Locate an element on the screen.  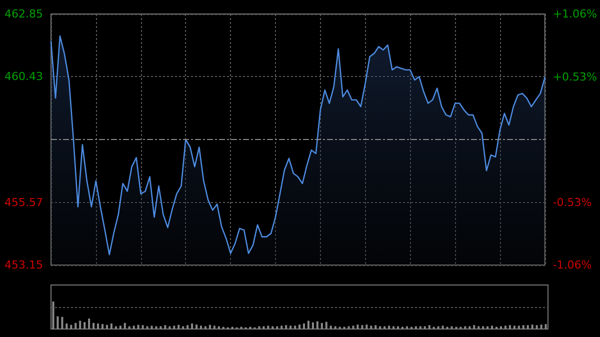
y-tick-label: 453.15 is located at coordinates (23, 265).